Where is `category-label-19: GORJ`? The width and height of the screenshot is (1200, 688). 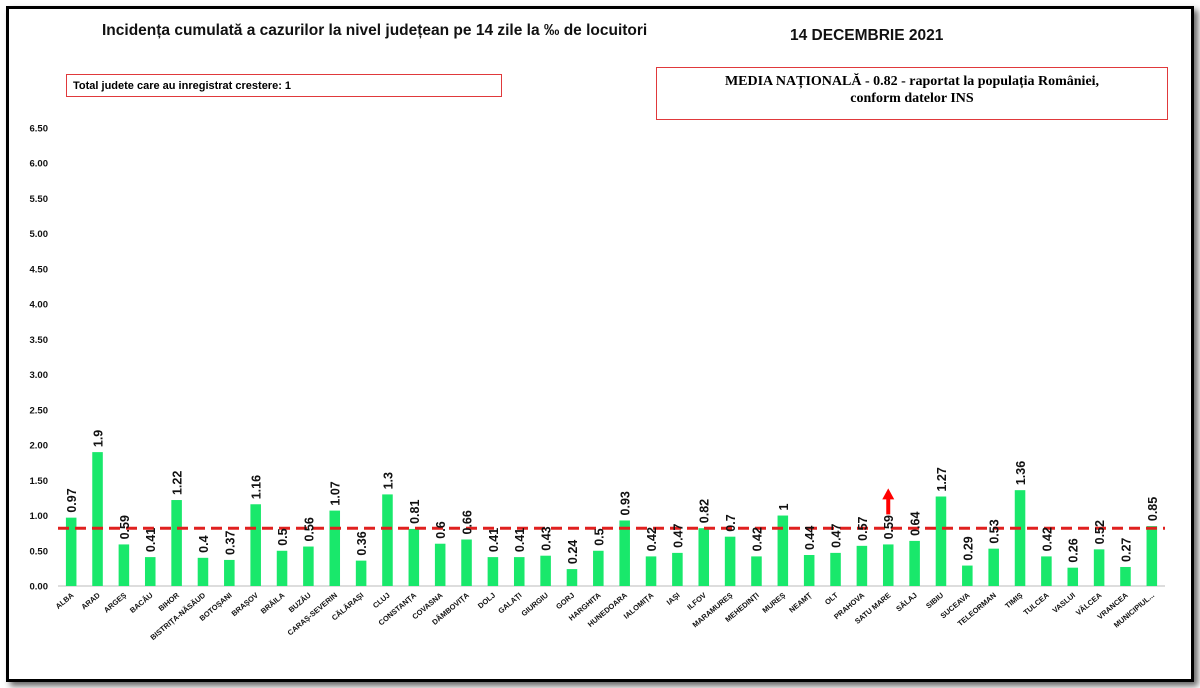 category-label-19: GORJ is located at coordinates (565, 601).